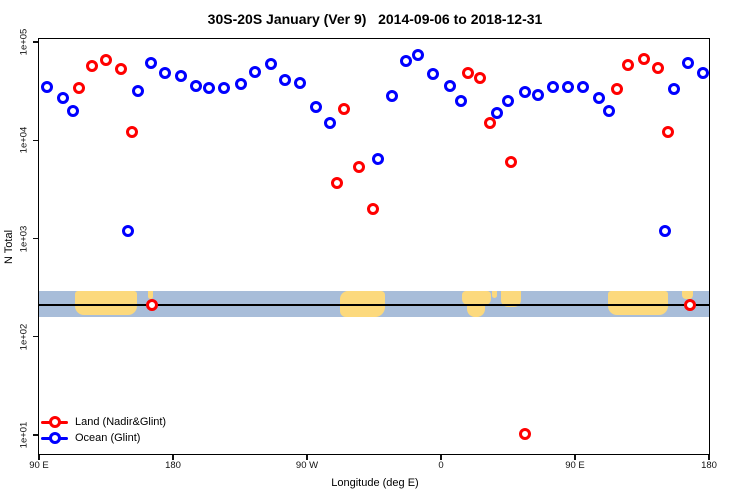 This screenshot has width=750, height=500. I want to click on y-tick-label: 1e+05, so click(24, 42).